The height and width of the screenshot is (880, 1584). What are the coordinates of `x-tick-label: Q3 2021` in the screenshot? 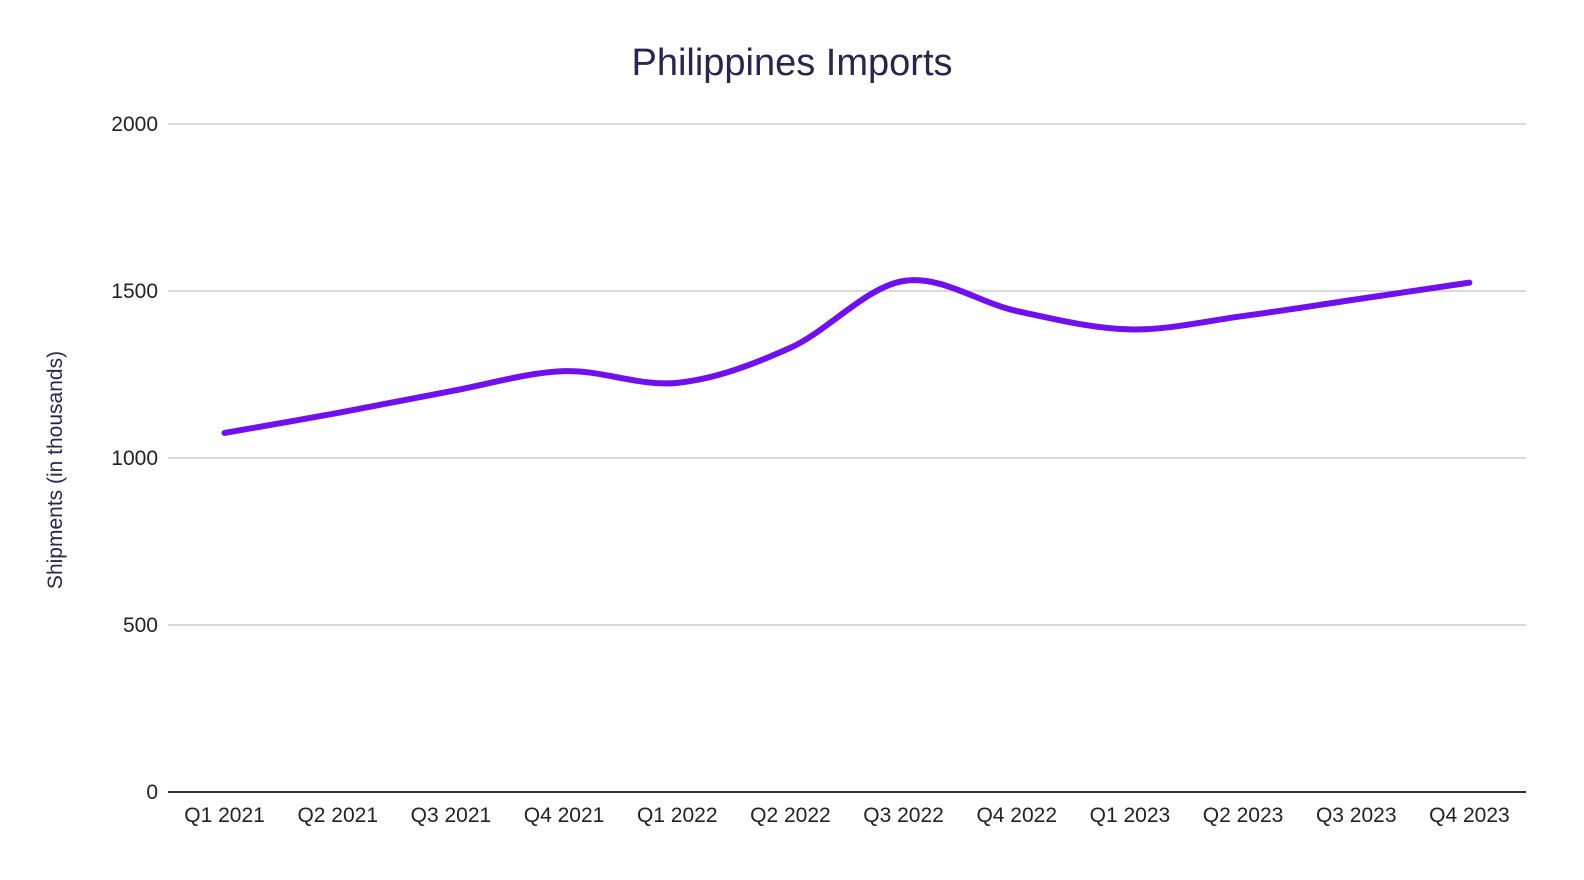 It's located at (451, 815).